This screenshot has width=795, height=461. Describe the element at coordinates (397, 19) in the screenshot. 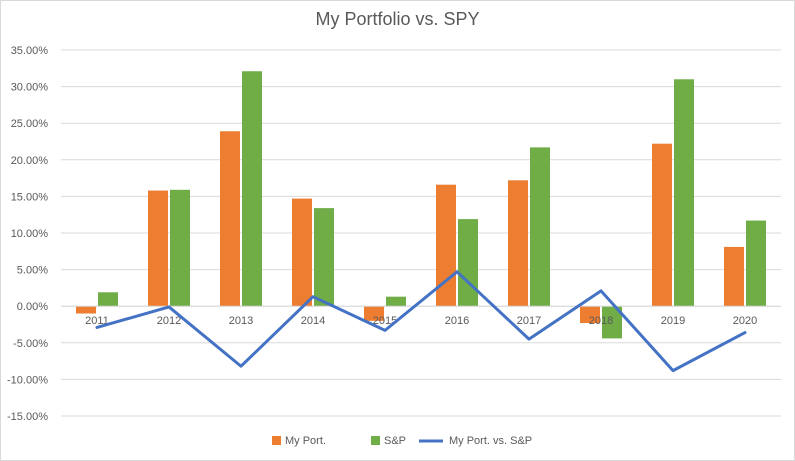

I see `chart-title: My Portfolio vs. SPY` at that location.